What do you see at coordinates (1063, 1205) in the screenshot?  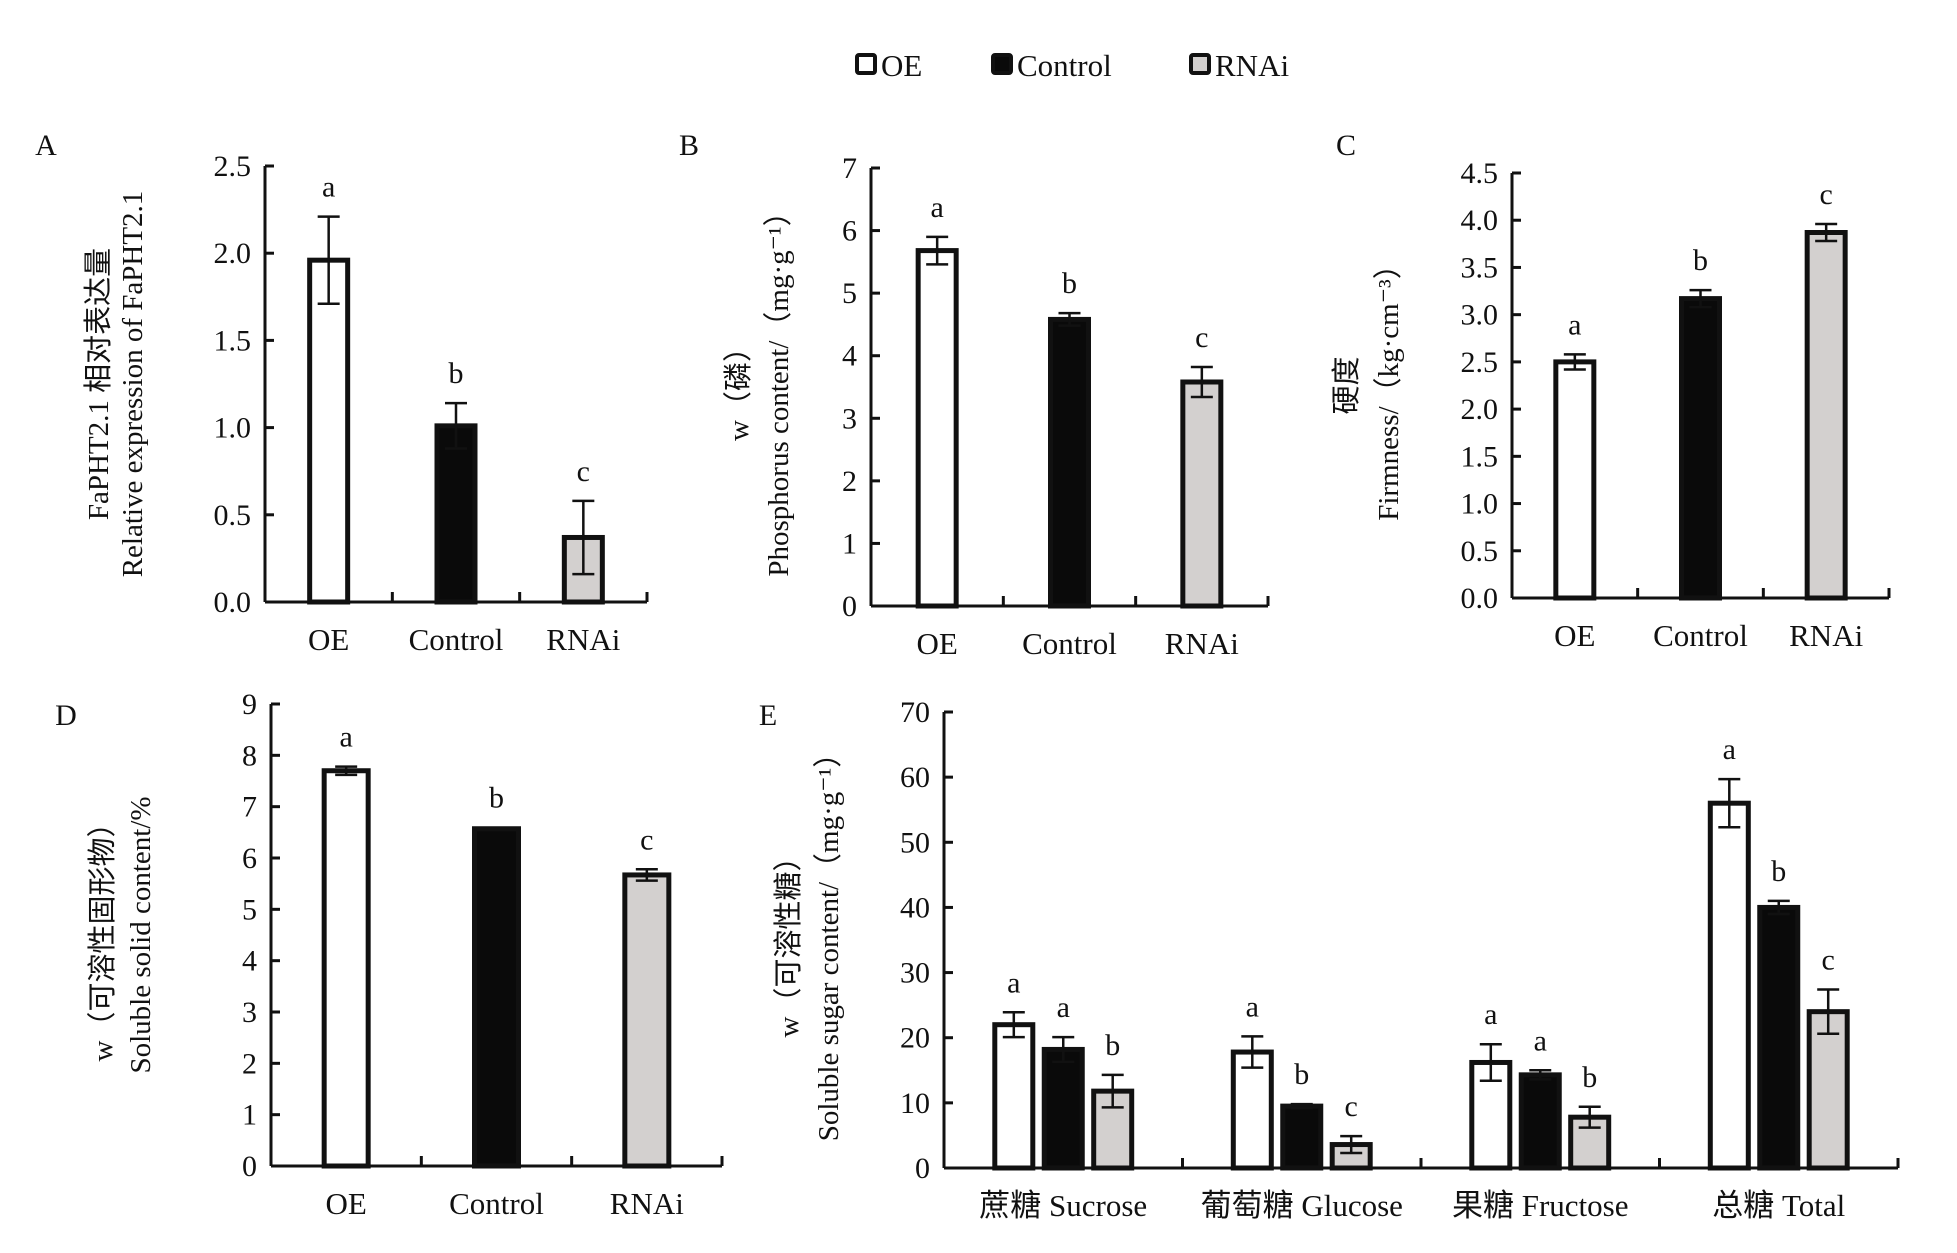 I see `x-tick-label: 蔗糖 Sucrose` at bounding box center [1063, 1205].